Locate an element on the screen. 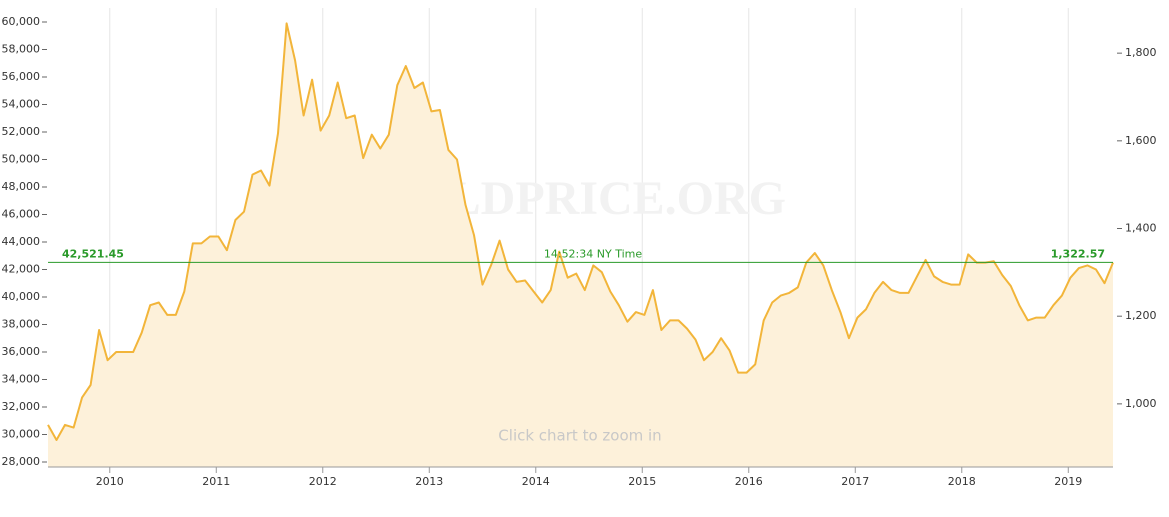  y-tick-label: 30,000 is located at coordinates (21, 433).